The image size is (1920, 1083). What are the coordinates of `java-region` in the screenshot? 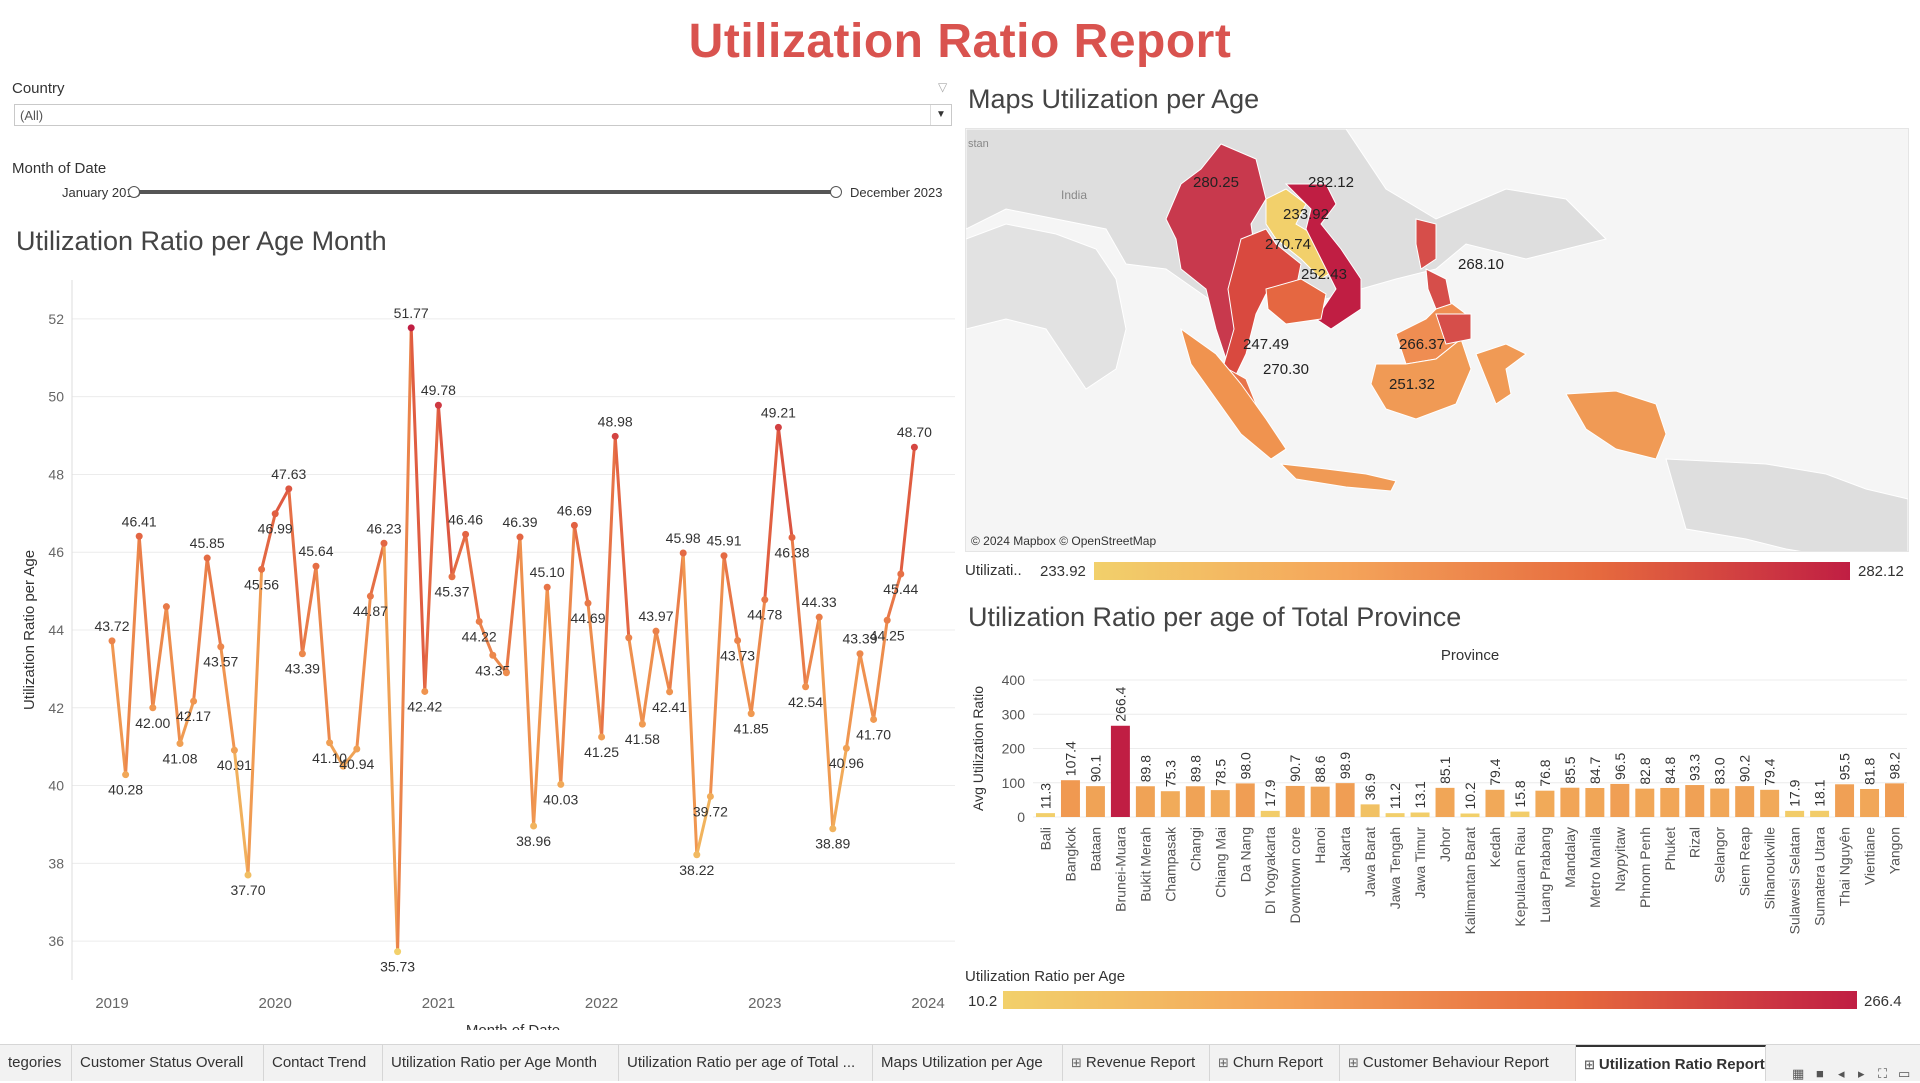 It's located at (1338, 477).